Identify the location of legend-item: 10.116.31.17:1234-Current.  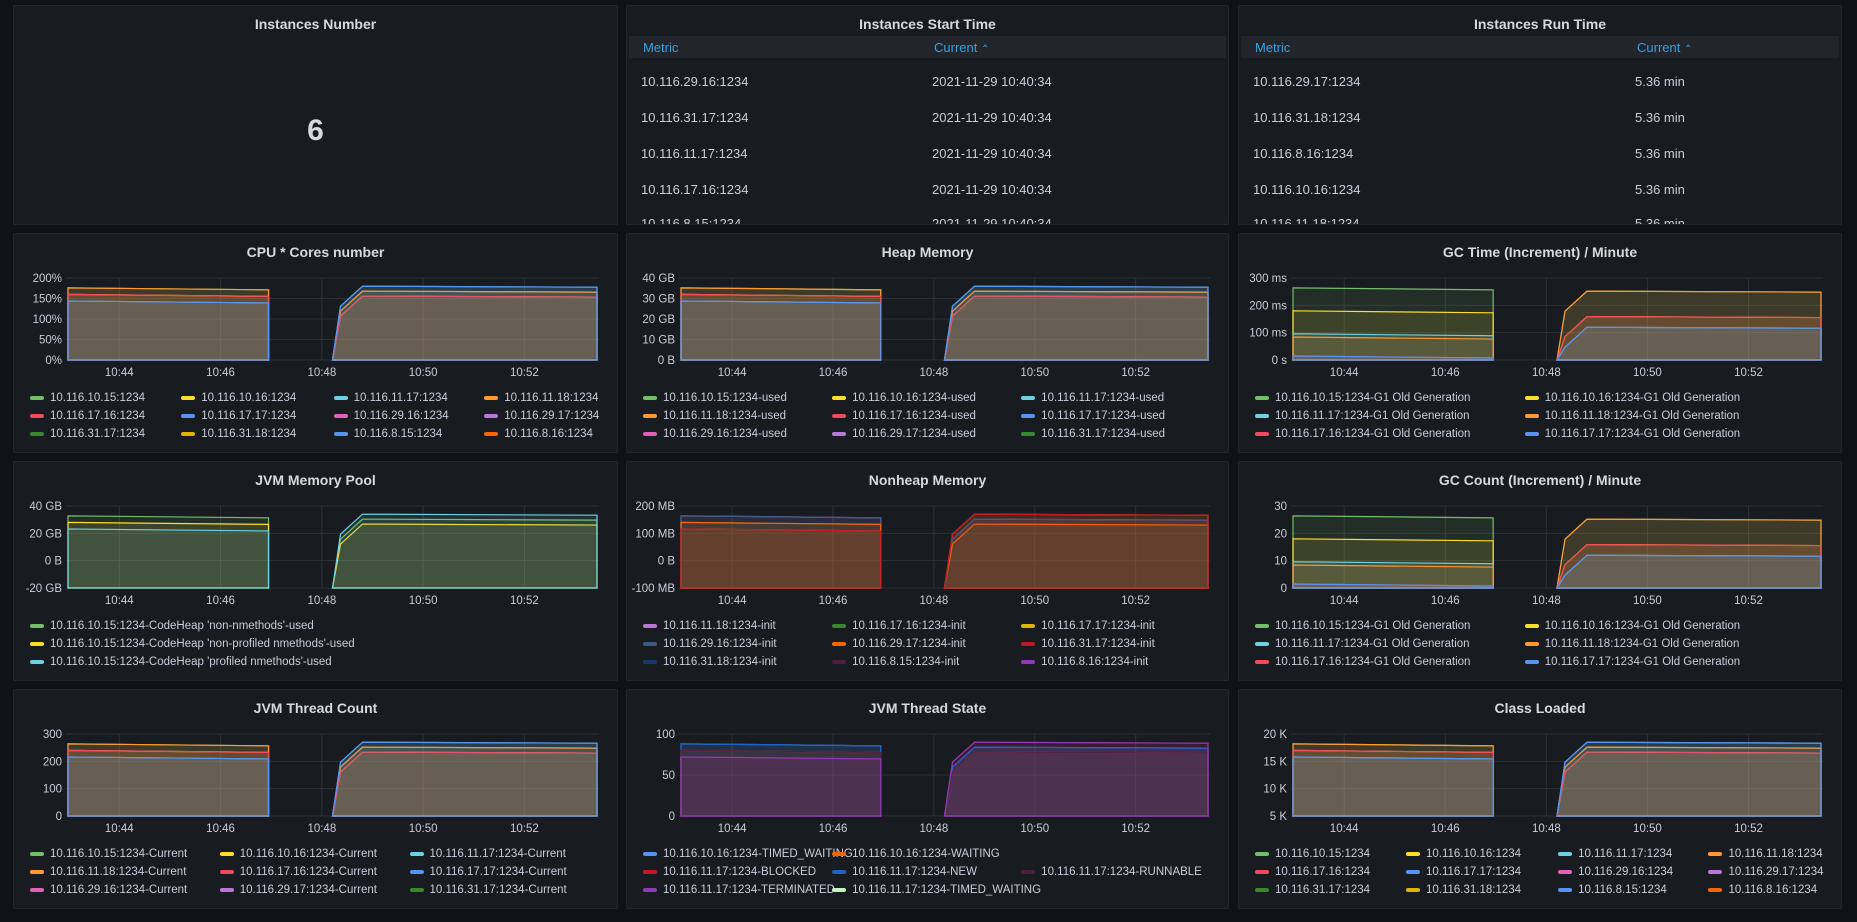
(488, 890).